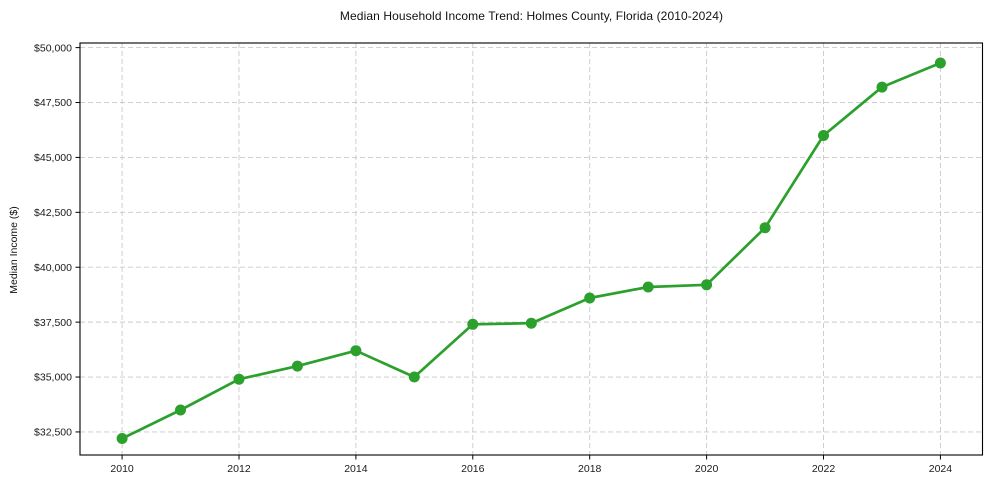 The image size is (989, 490). Describe the element at coordinates (940, 63) in the screenshot. I see `data-point-2024` at that location.